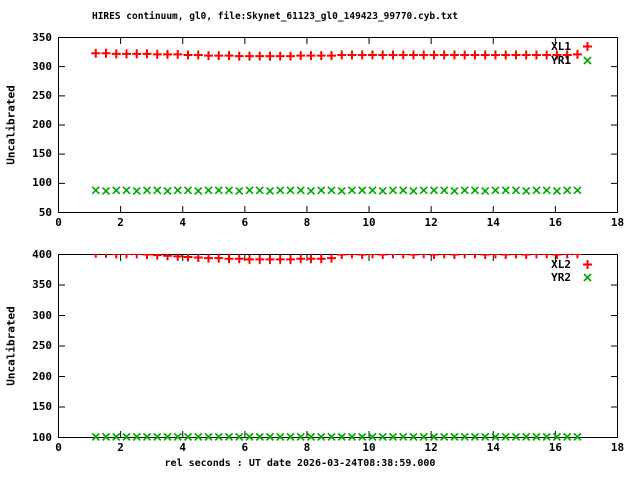 Image resolution: width=640 pixels, height=480 pixels. What do you see at coordinates (561, 277) in the screenshot?
I see `legend-label-yr2: YR2` at bounding box center [561, 277].